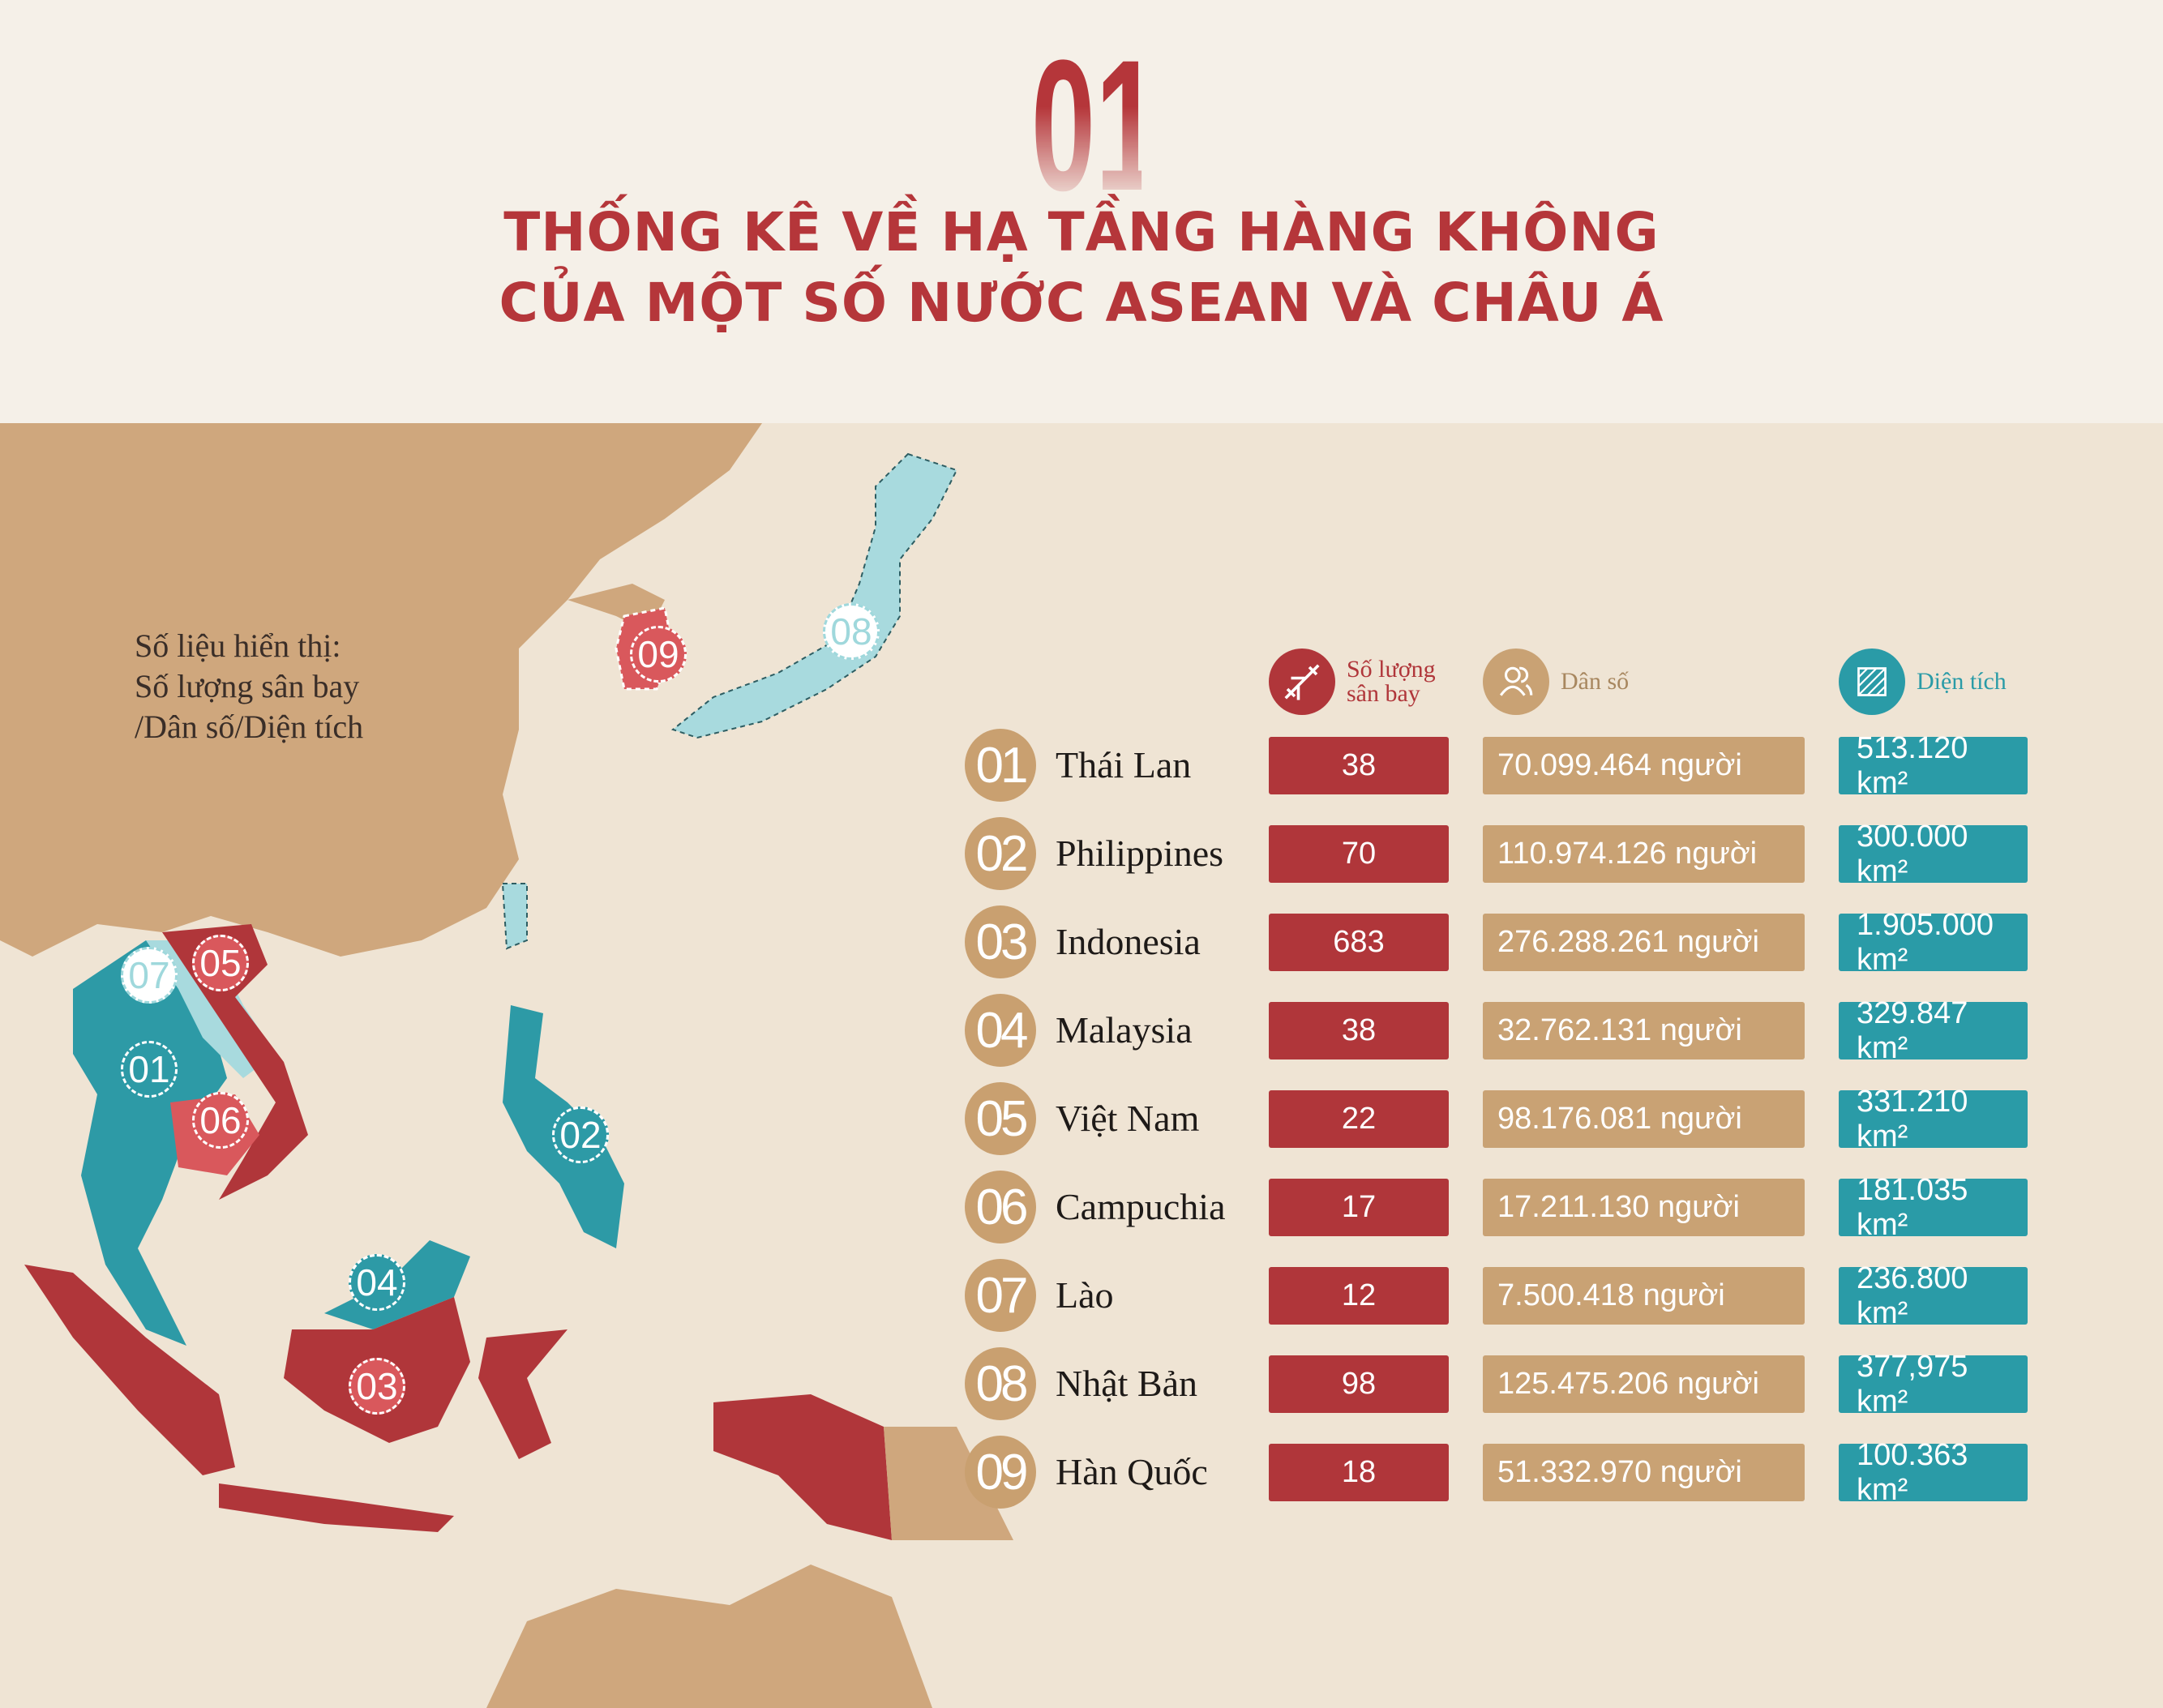 This screenshot has height=1708, width=2163. What do you see at coordinates (1359, 942) in the screenshot?
I see `airports-count: 683` at bounding box center [1359, 942].